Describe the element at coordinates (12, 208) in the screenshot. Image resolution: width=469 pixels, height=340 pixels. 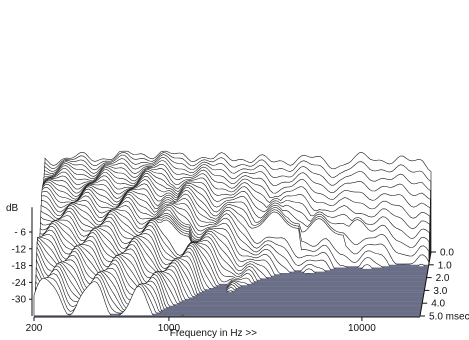
I see `y-axis-title: dB` at that location.